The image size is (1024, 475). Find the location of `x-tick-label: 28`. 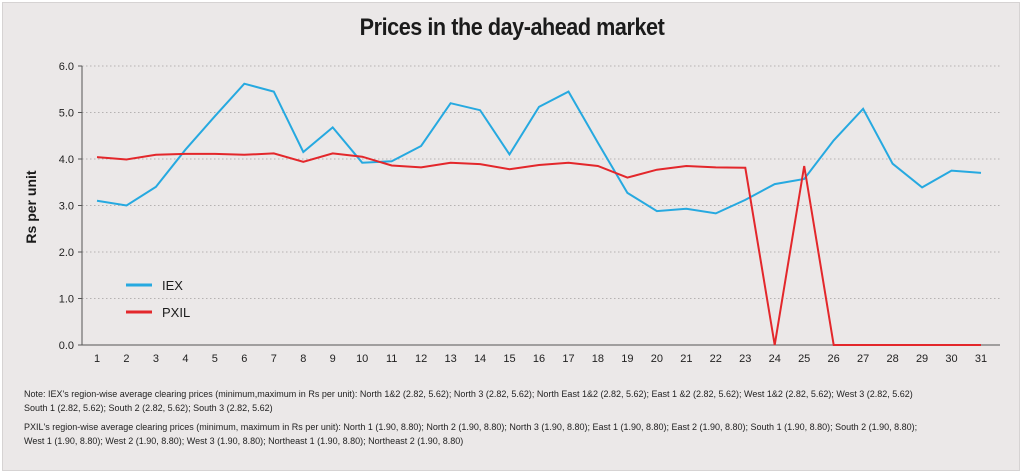

x-tick-label: 28 is located at coordinates (892, 359).